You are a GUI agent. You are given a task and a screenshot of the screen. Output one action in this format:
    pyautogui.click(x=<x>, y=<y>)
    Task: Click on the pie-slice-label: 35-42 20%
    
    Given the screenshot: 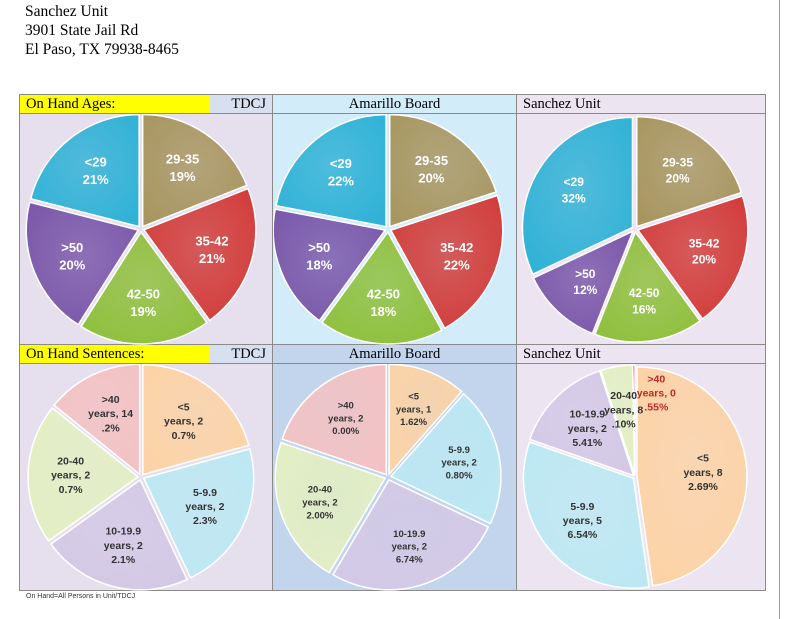 What is the action you would take?
    pyautogui.click(x=704, y=252)
    